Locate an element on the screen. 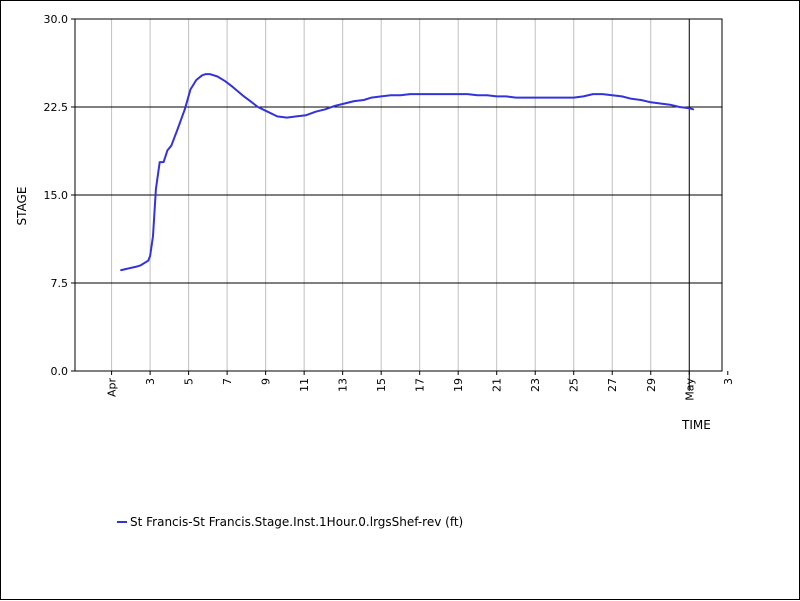  x-tick-label: 29 is located at coordinates (651, 385).